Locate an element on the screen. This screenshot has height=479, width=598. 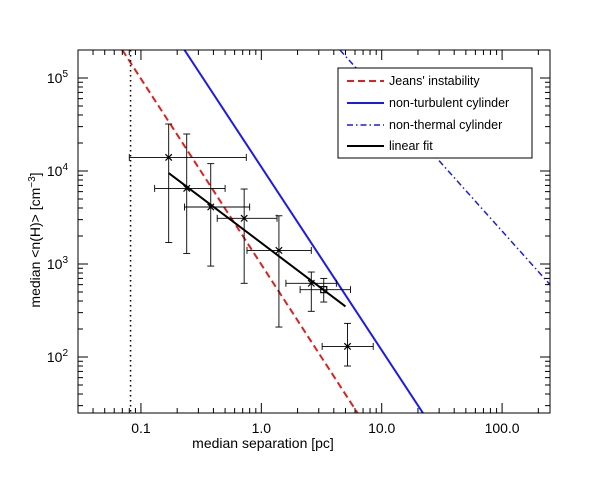
y-tick-label: 10⁴ is located at coordinates (58, 170).